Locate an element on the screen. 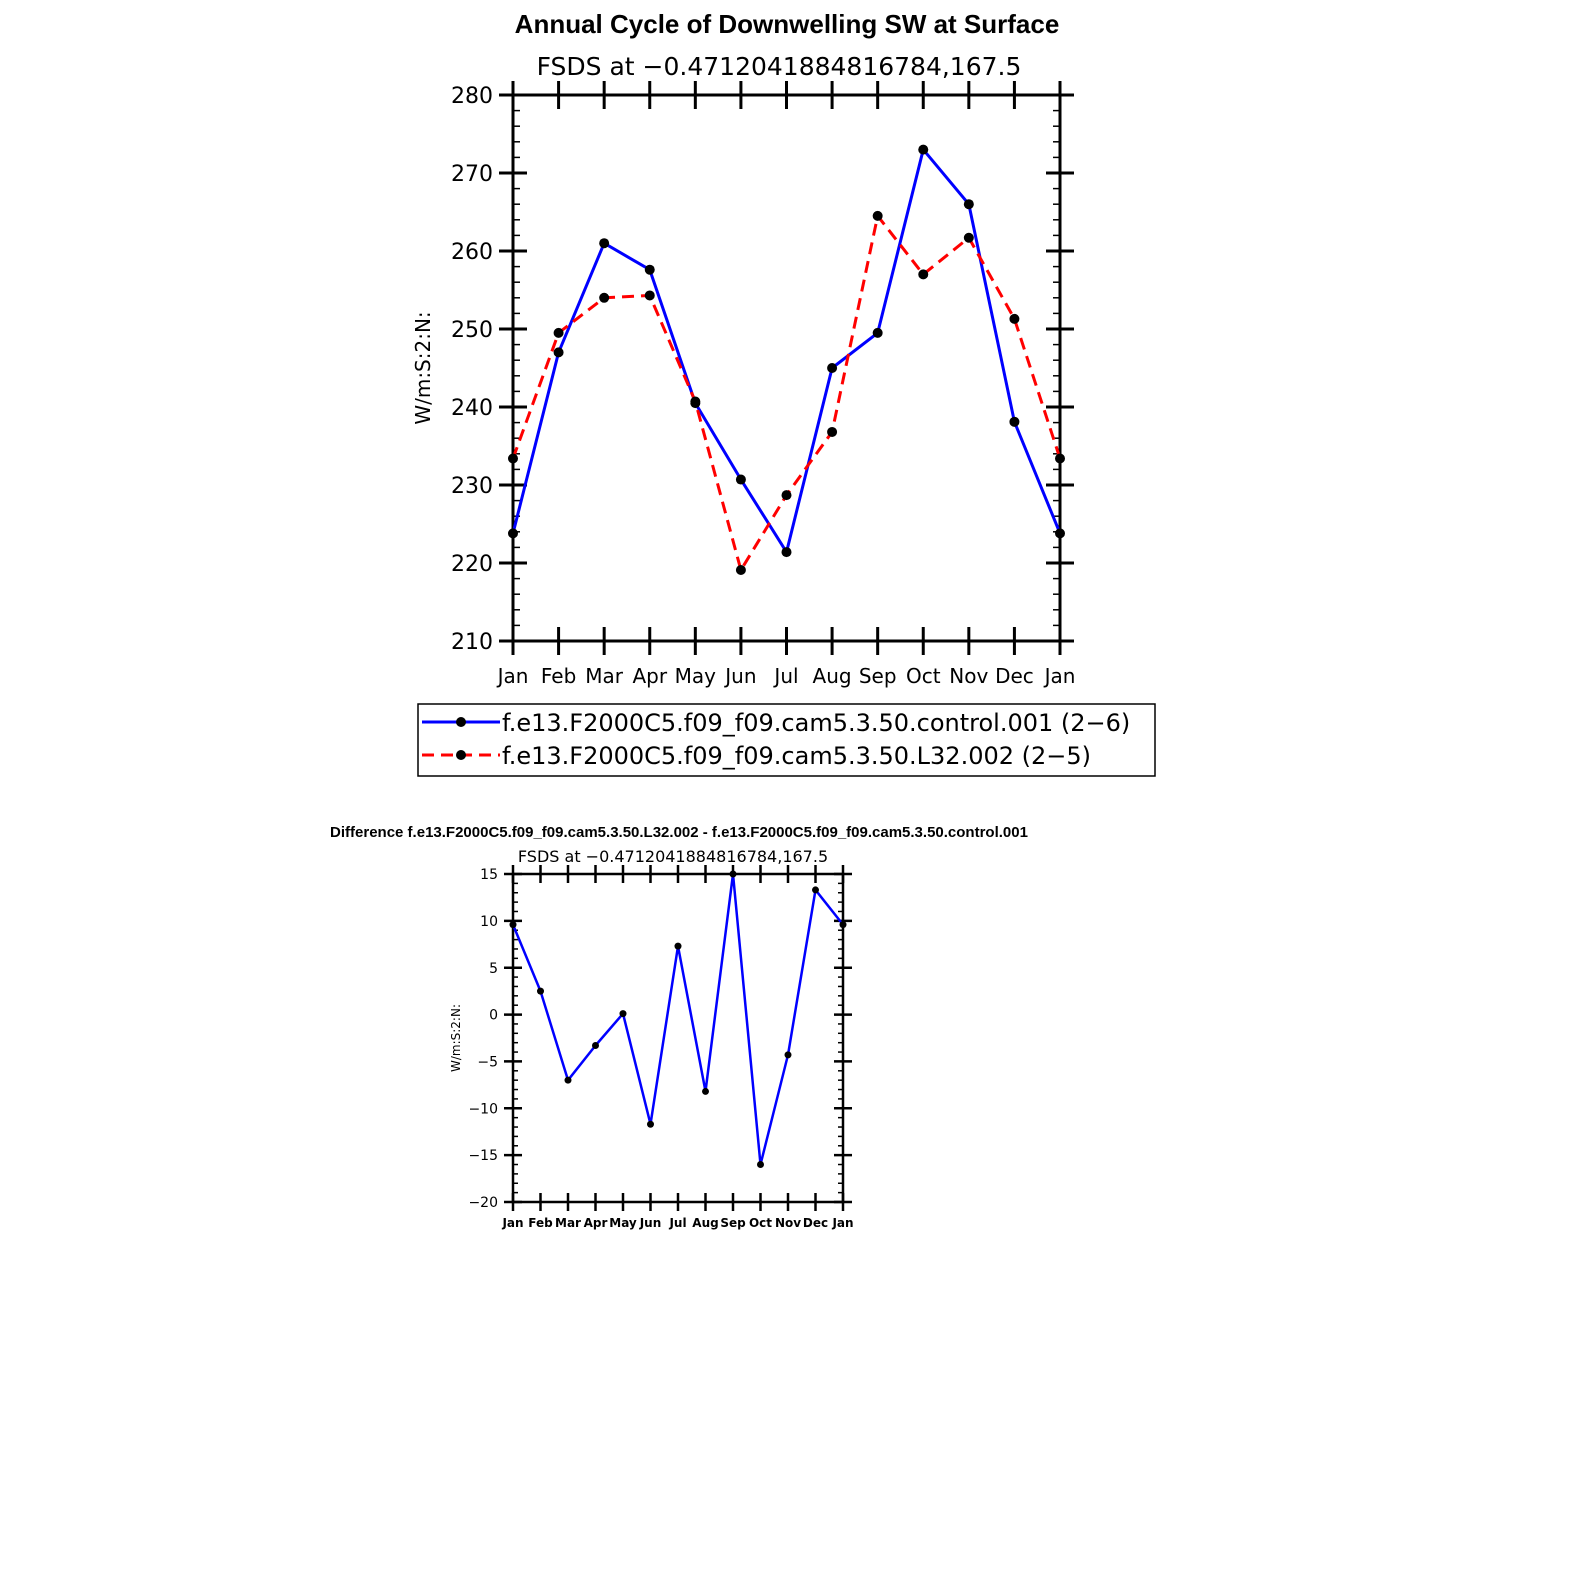 The height and width of the screenshot is (1574, 1574). main-plot-frame is located at coordinates (786, 368).